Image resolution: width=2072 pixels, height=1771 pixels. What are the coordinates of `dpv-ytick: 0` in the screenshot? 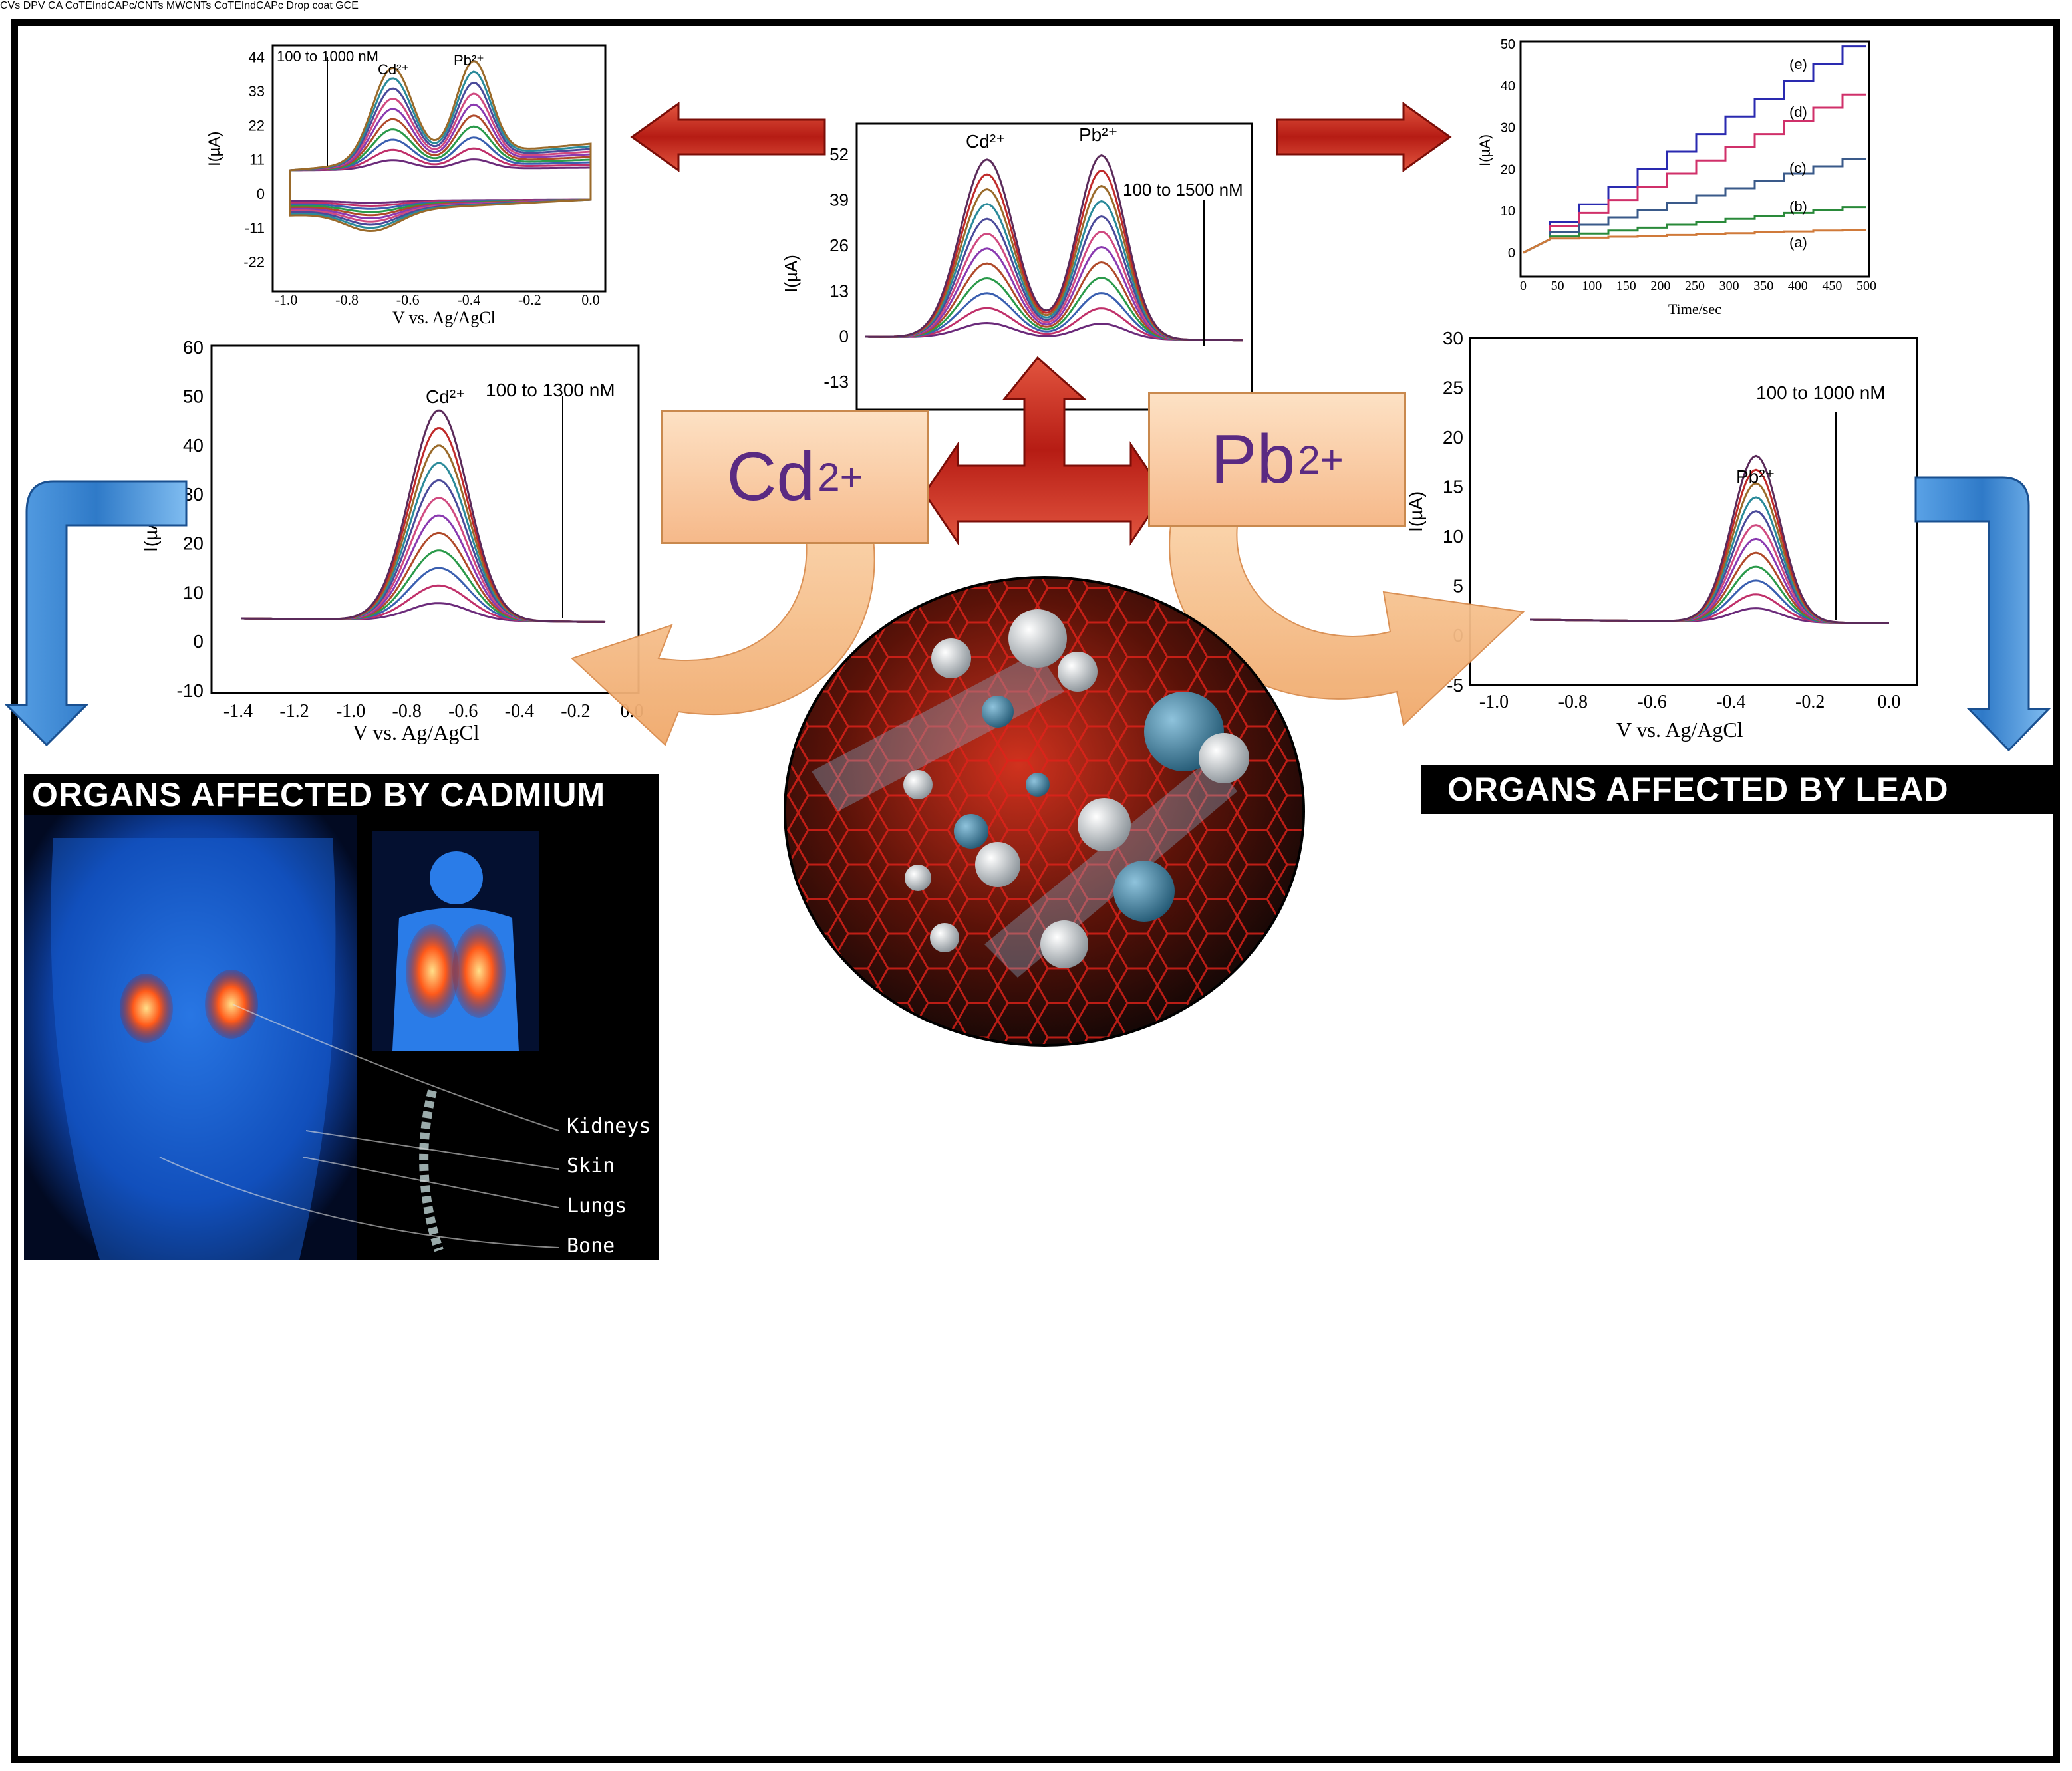 It's located at (844, 337).